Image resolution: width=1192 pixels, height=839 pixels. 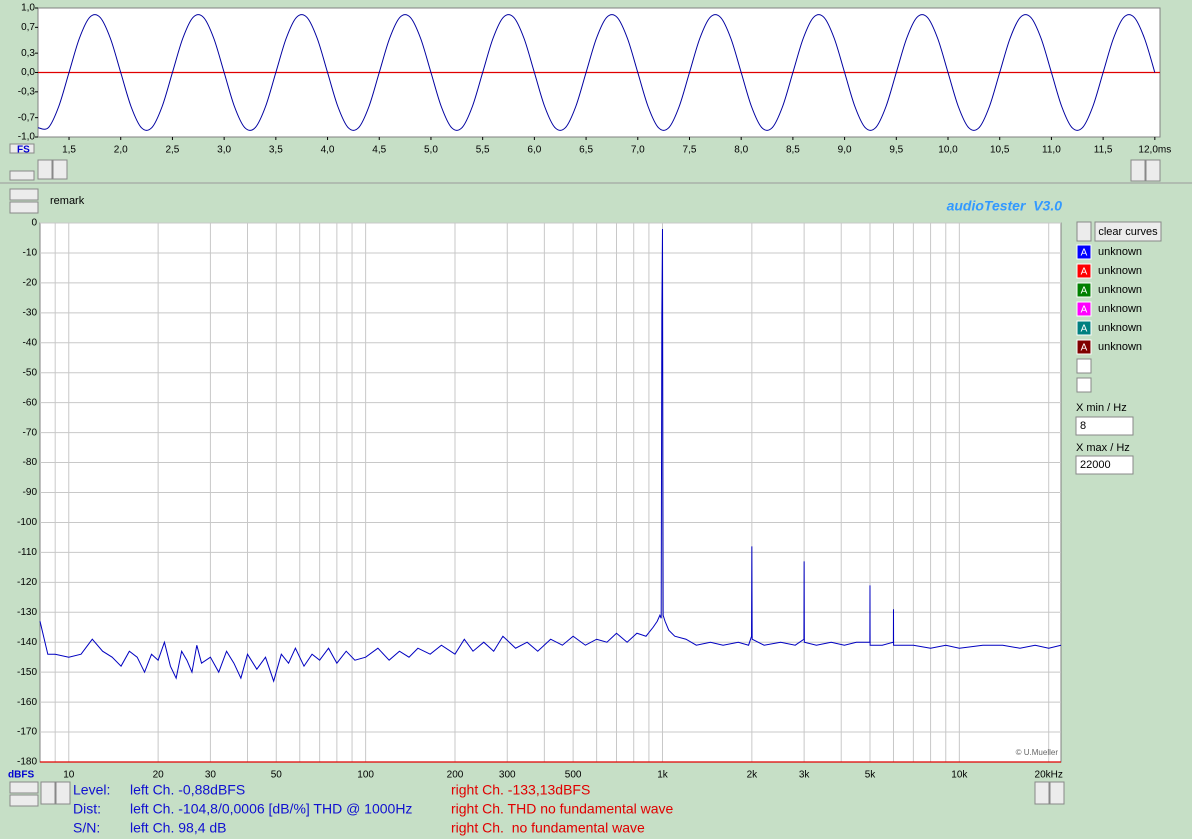 I want to click on app-title: audioTester V3.0, so click(x=1005, y=206).